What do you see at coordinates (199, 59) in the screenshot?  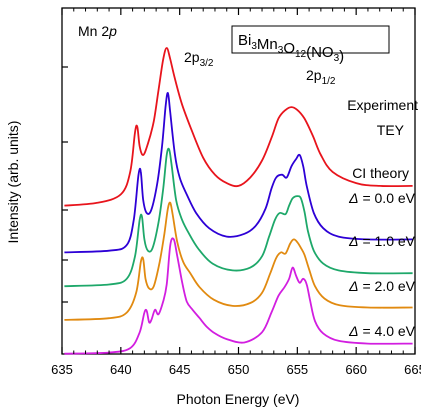 I see `peak-label-l3: 2p3/2` at bounding box center [199, 59].